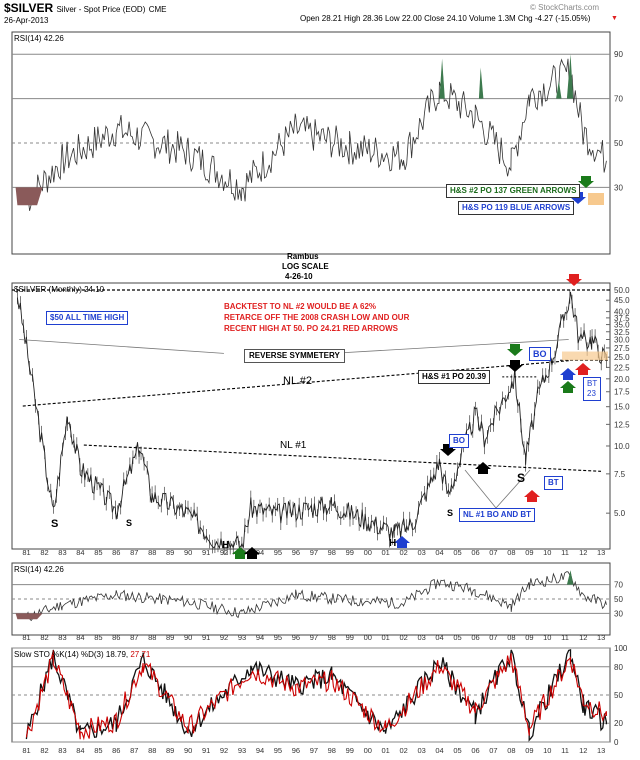 The image size is (640, 760). I want to click on year-tick-label: 88, so click(152, 750).